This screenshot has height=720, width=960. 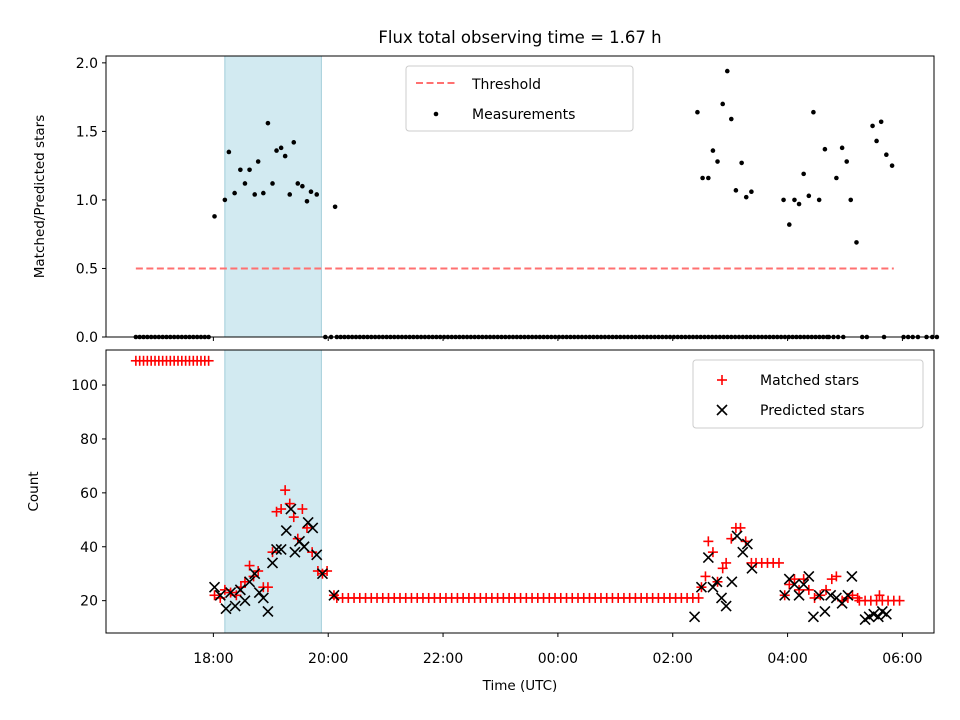 What do you see at coordinates (436, 114) in the screenshot?
I see `legend-measurements-swatch` at bounding box center [436, 114].